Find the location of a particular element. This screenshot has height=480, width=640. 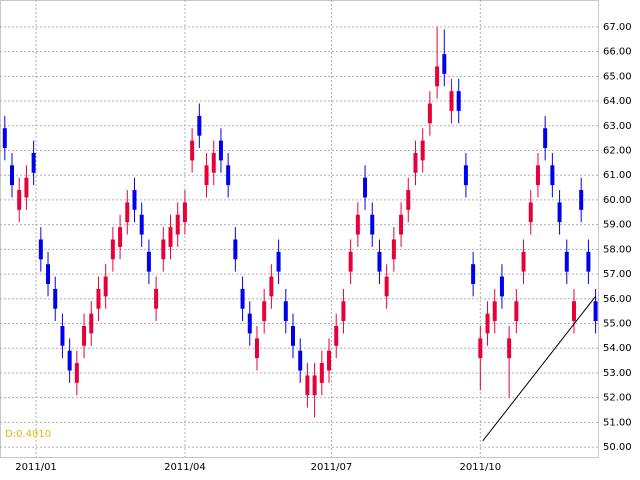

y-tick-label: 55.00 is located at coordinates (617, 324).